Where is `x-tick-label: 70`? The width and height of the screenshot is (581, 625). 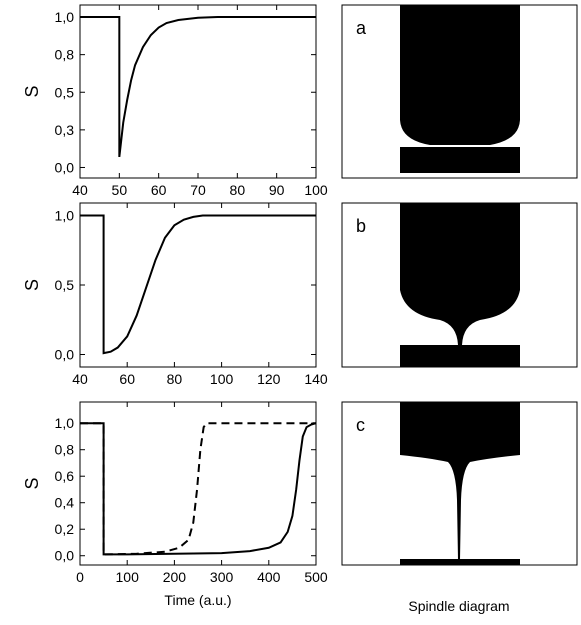 x-tick-label: 70 is located at coordinates (198, 190).